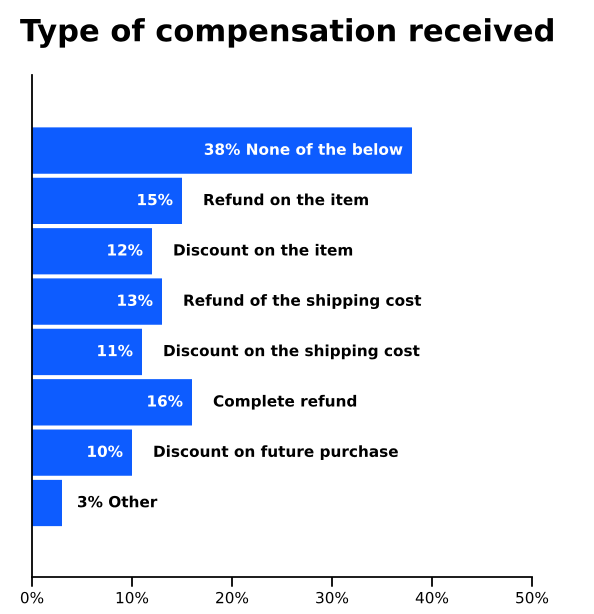 This screenshot has width=594, height=614. I want to click on x-tick-label: 0%, so click(32, 598).